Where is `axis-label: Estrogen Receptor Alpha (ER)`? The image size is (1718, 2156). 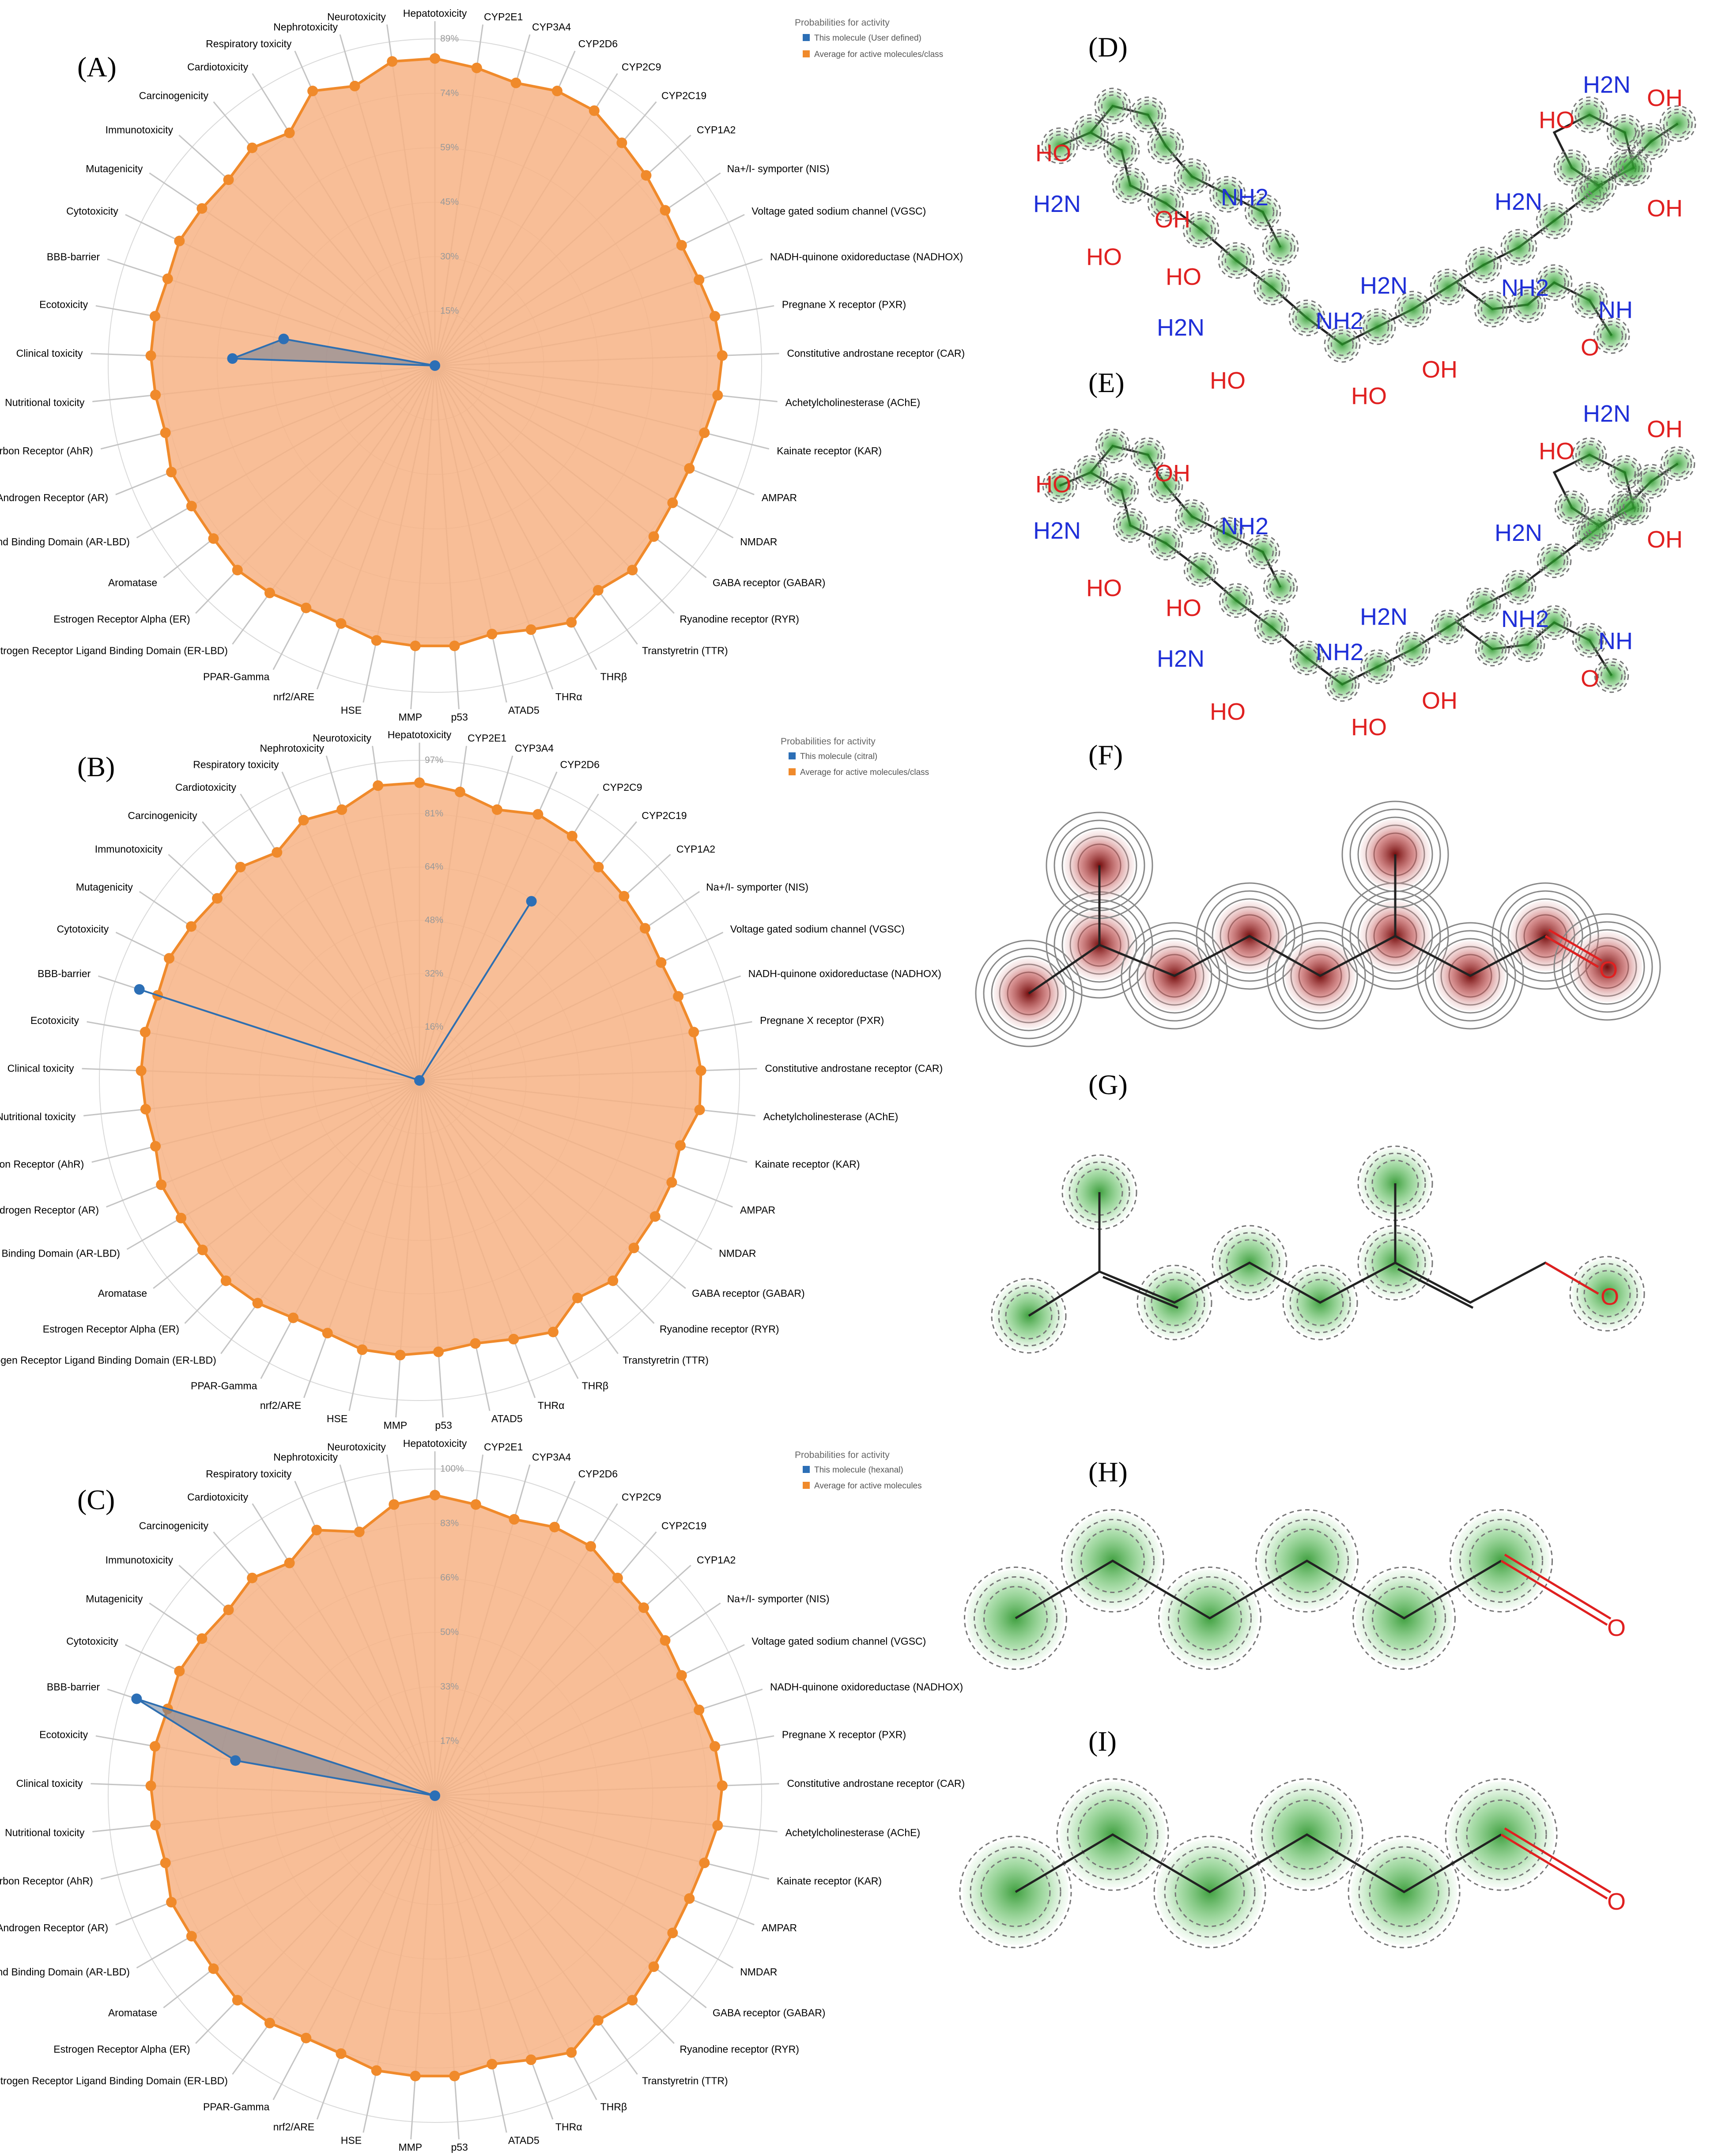
axis-label: Estrogen Receptor Alpha (ER) is located at coordinates (111, 1329).